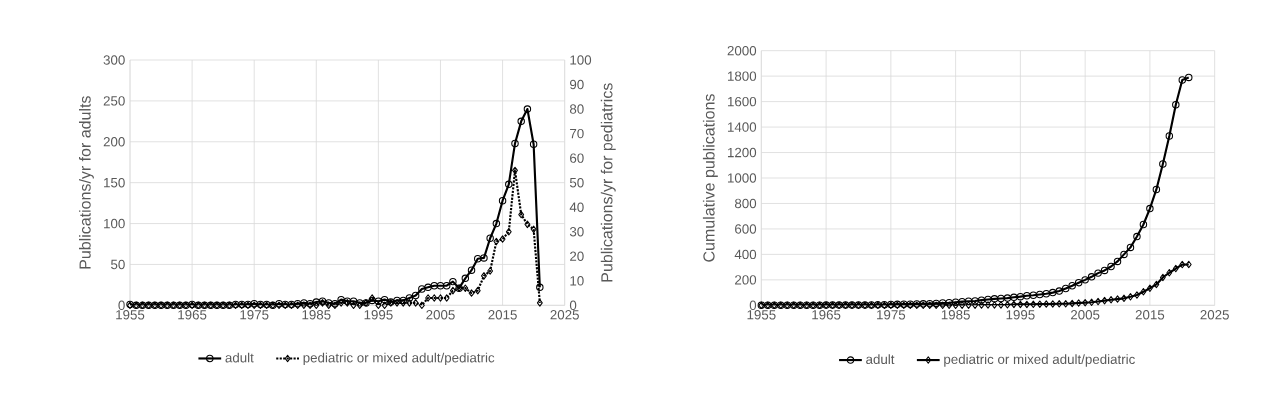 The image size is (1288, 412). Describe the element at coordinates (114, 223) in the screenshot. I see `y-tick-label: 100` at that location.